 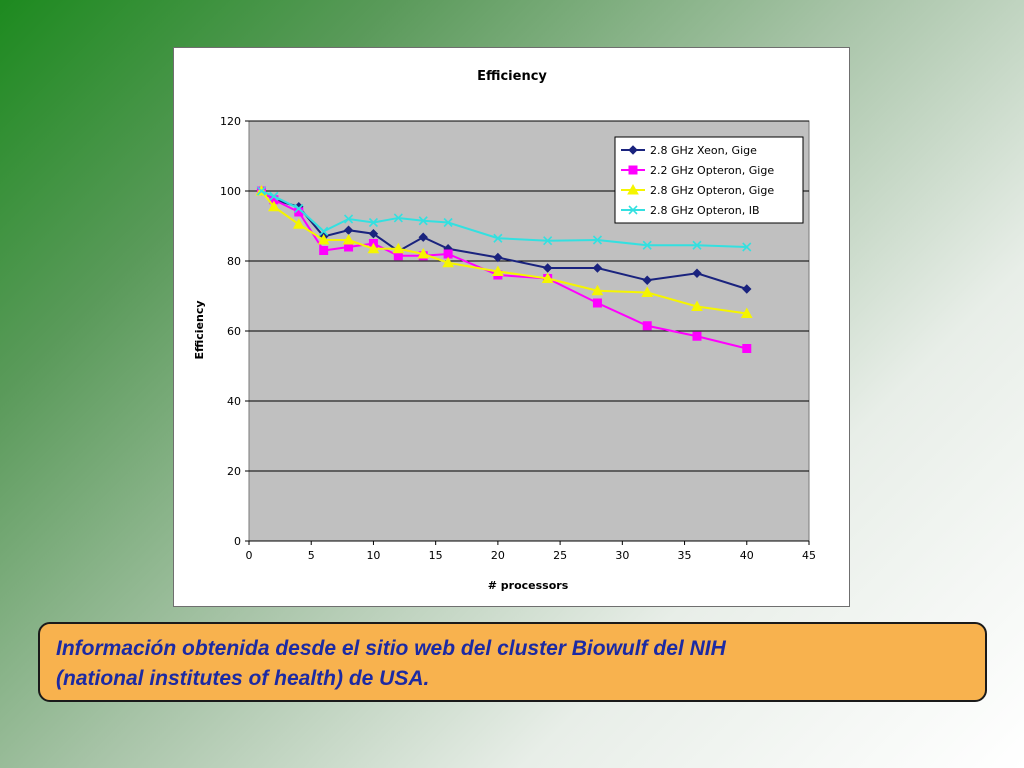 I want to click on x-tick-label: 45, so click(x=809, y=555).